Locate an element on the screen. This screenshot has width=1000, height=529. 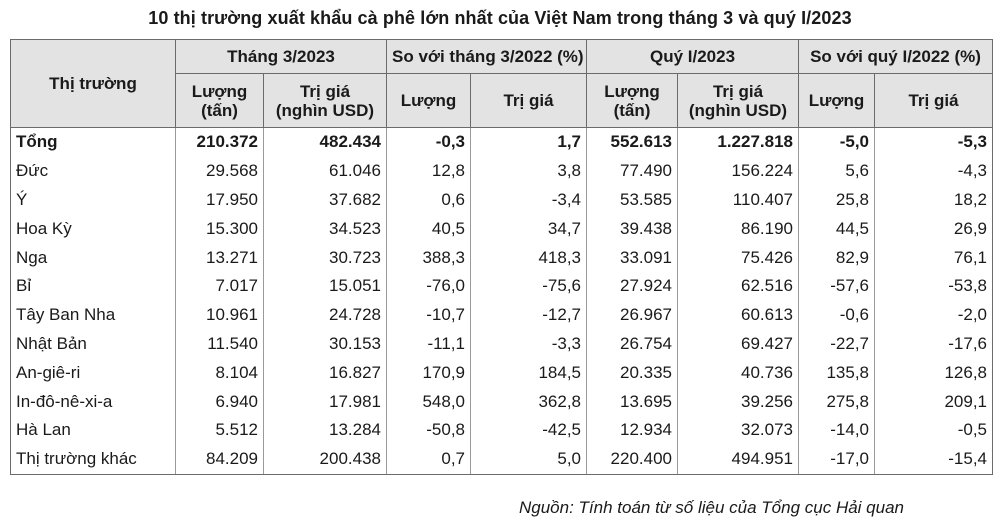
table-cell: 12,8 is located at coordinates (428, 171).